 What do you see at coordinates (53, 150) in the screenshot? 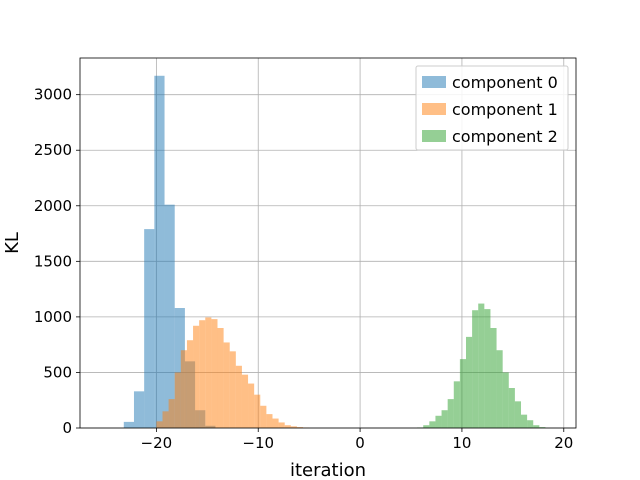
I see `y-tick-label: 2500` at bounding box center [53, 150].